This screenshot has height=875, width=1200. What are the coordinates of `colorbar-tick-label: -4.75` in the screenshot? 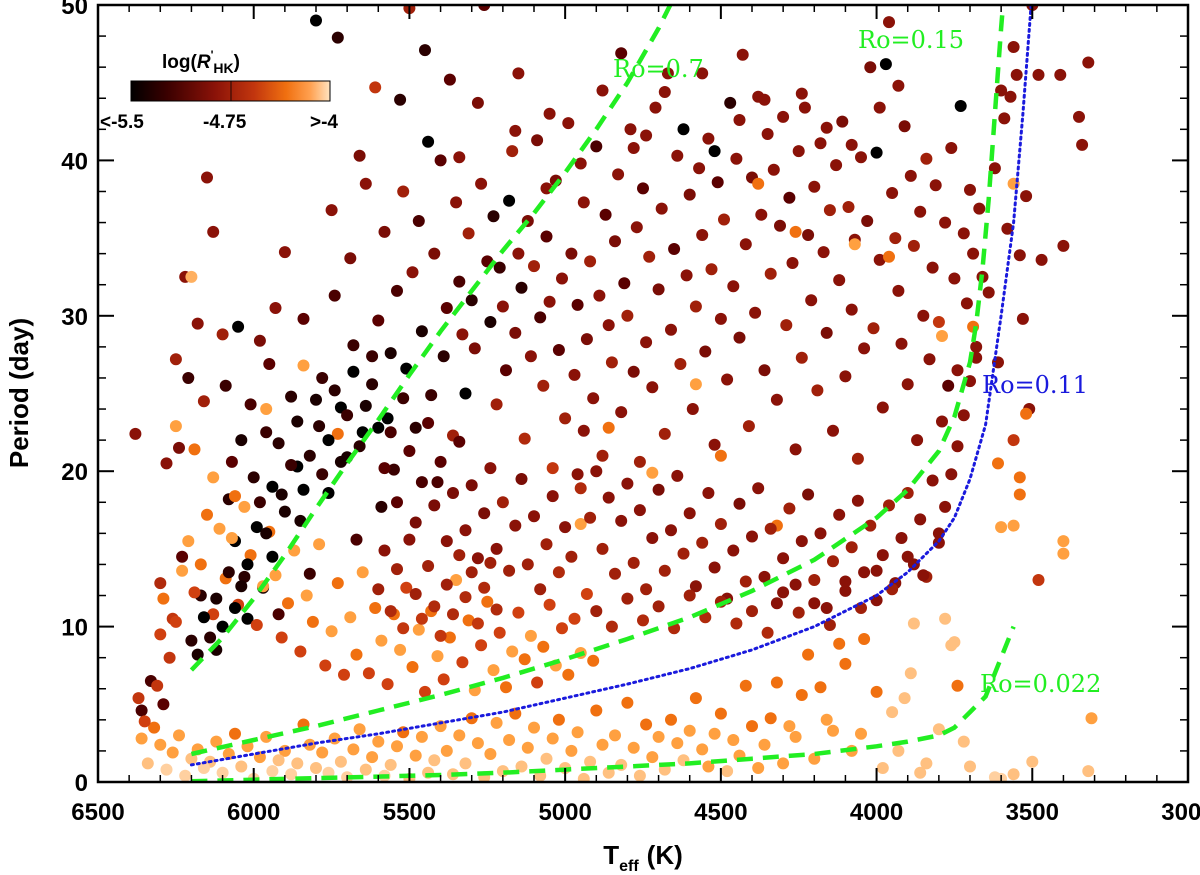 It's located at (225, 122).